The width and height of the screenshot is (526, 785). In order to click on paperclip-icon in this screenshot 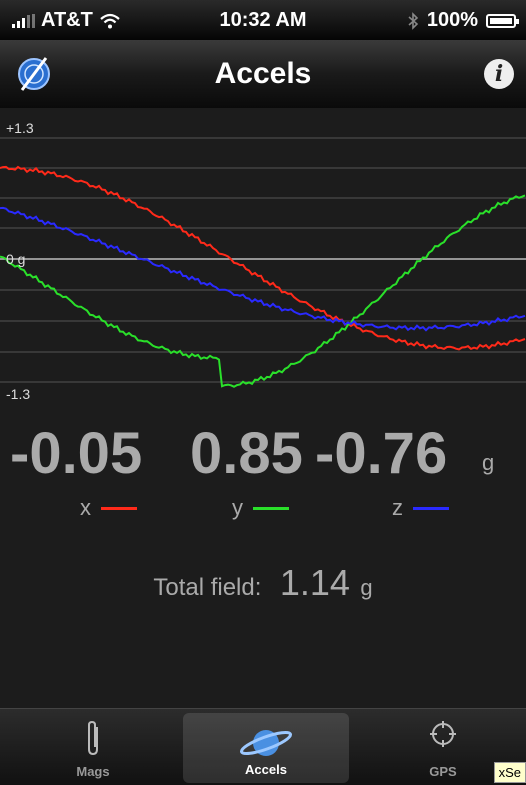, I will do `click(93, 738)`.